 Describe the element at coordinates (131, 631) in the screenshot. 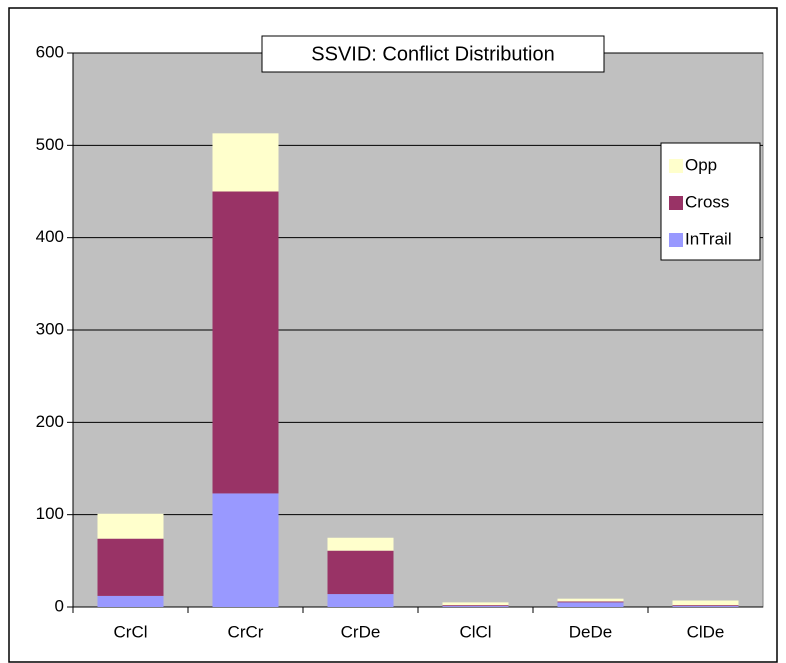

I see `x-tick-label: CrCl` at that location.